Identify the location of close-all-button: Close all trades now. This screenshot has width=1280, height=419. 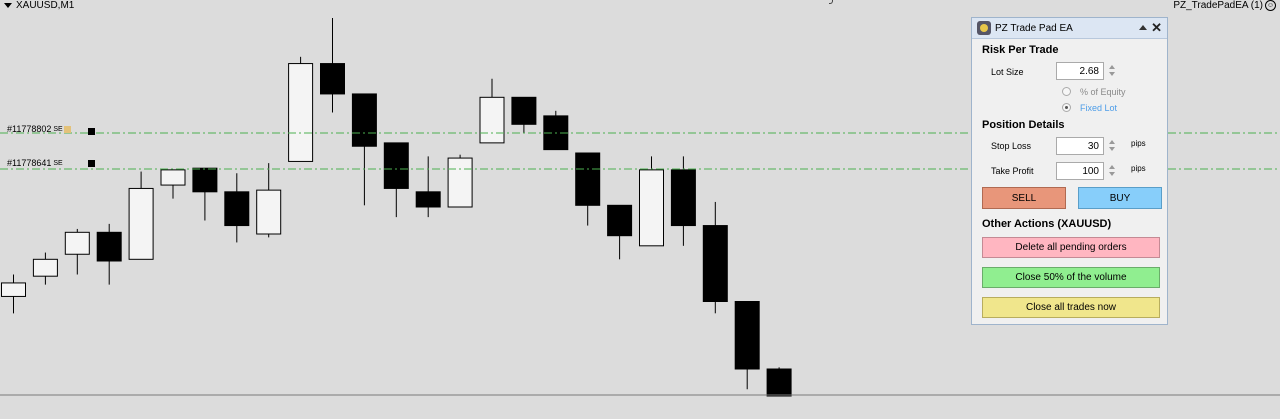
(1071, 307).